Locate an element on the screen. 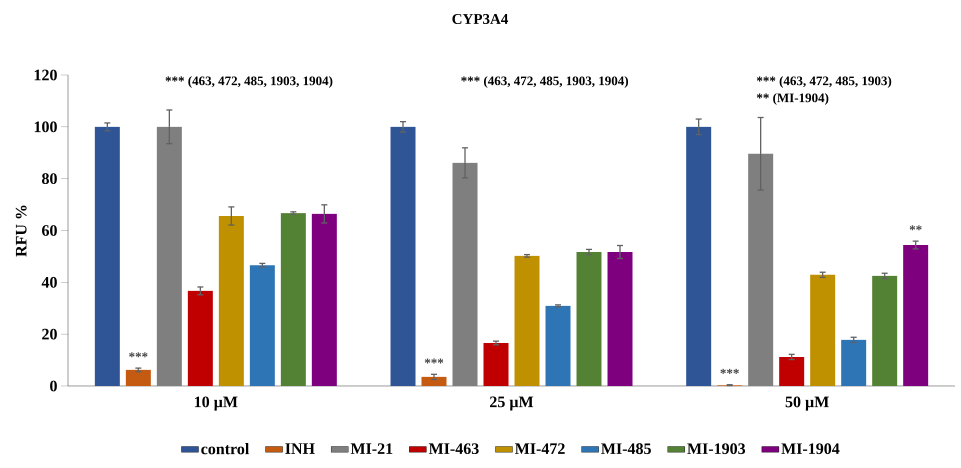 The width and height of the screenshot is (961, 468). y-tick-label: 20 is located at coordinates (49, 334).